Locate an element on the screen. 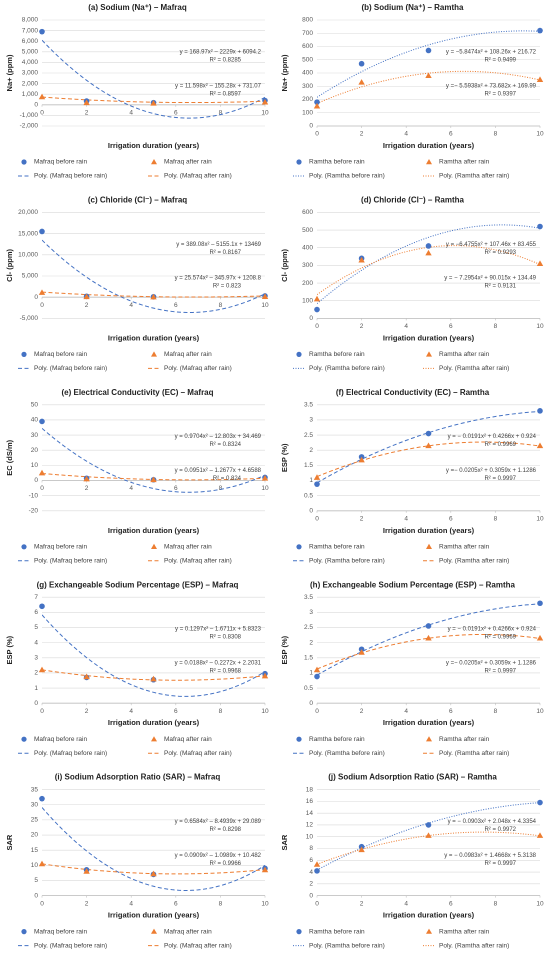  y-tick-label: -1,000 is located at coordinates (29, 115).